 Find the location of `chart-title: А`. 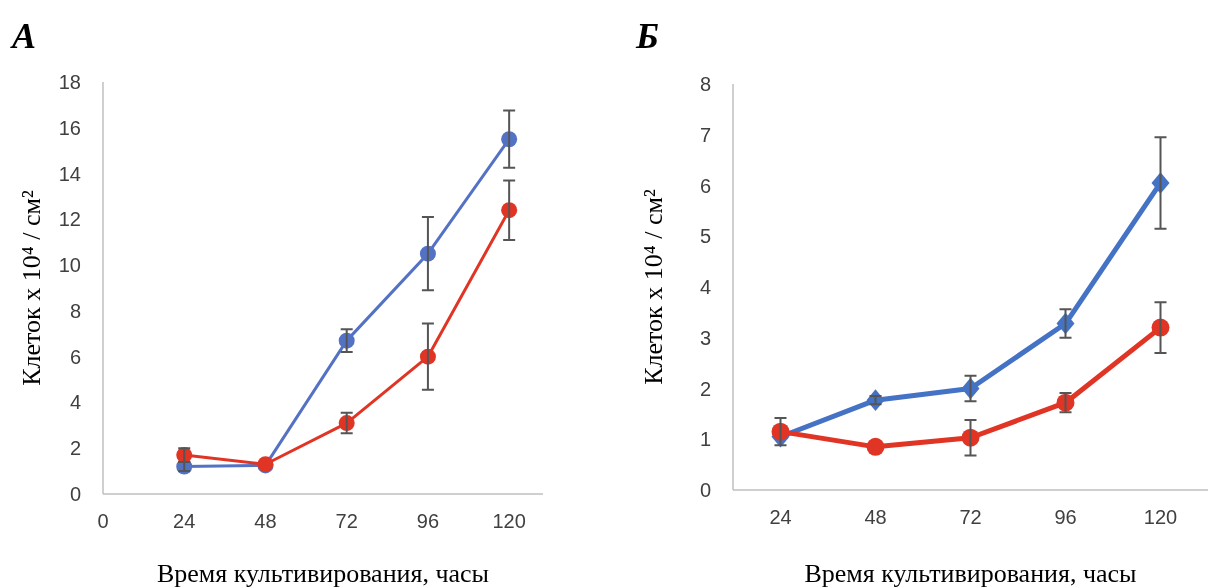

chart-title: А is located at coordinates (23, 36).